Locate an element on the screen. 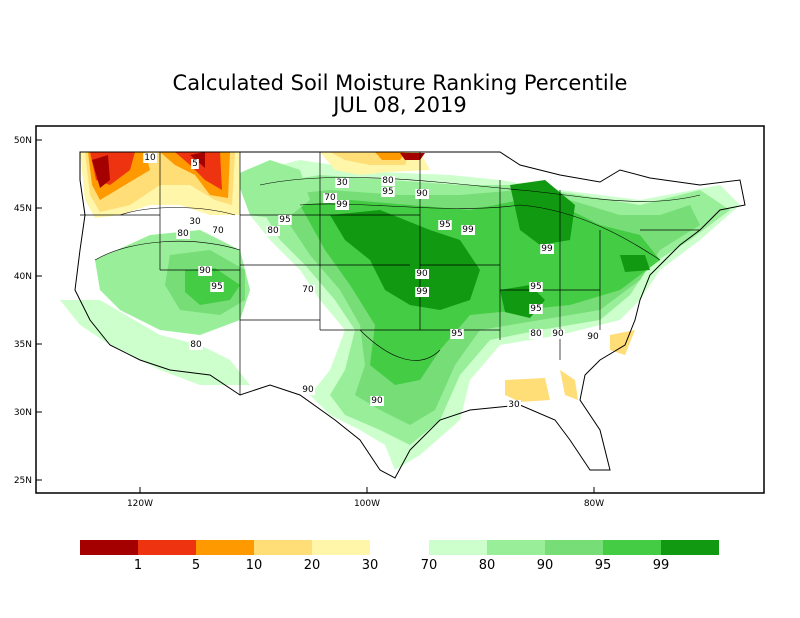  region-99-b is located at coordinates (542, 212).